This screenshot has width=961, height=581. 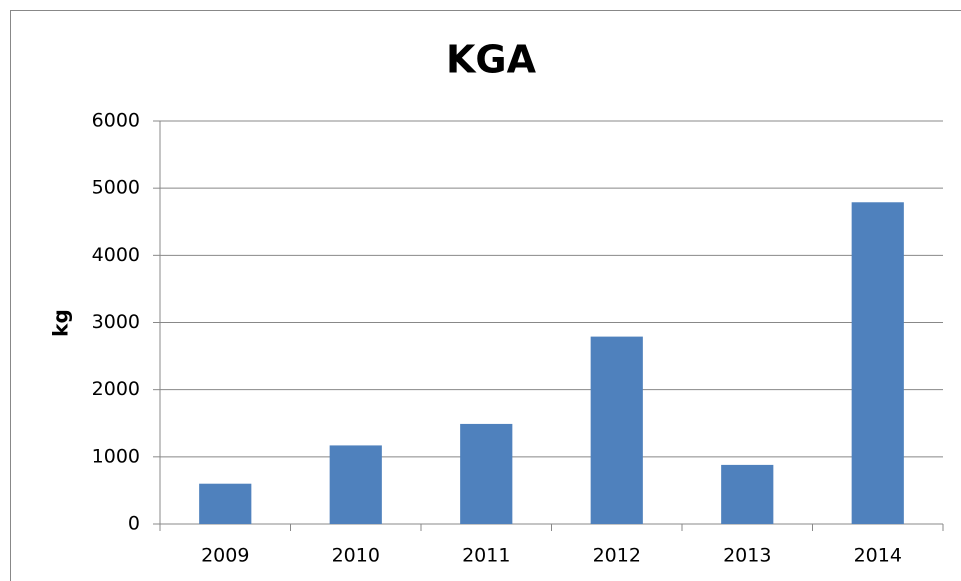 I want to click on y-tick-label: 3000, so click(x=116, y=322).